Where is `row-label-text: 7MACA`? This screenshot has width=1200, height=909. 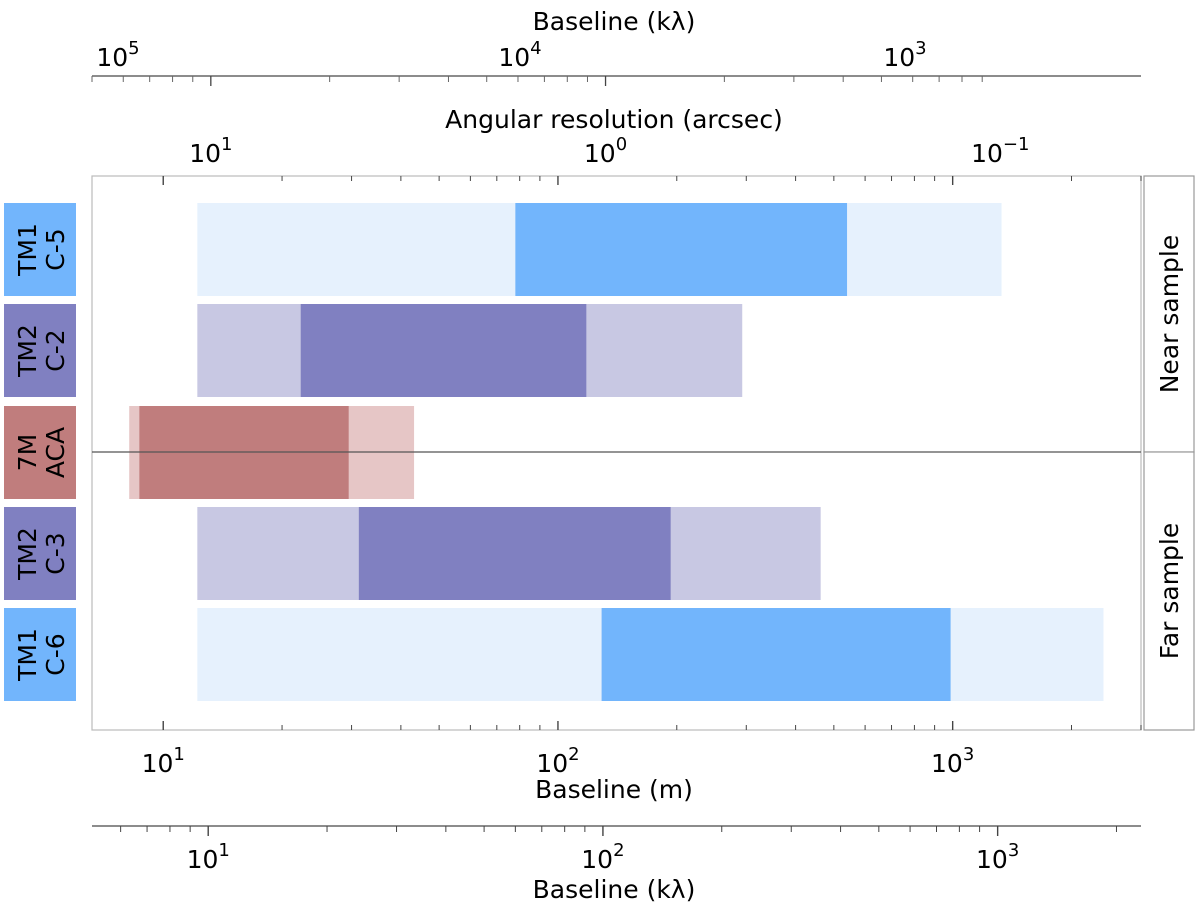
row-label-text: 7MACA is located at coordinates (41, 452).